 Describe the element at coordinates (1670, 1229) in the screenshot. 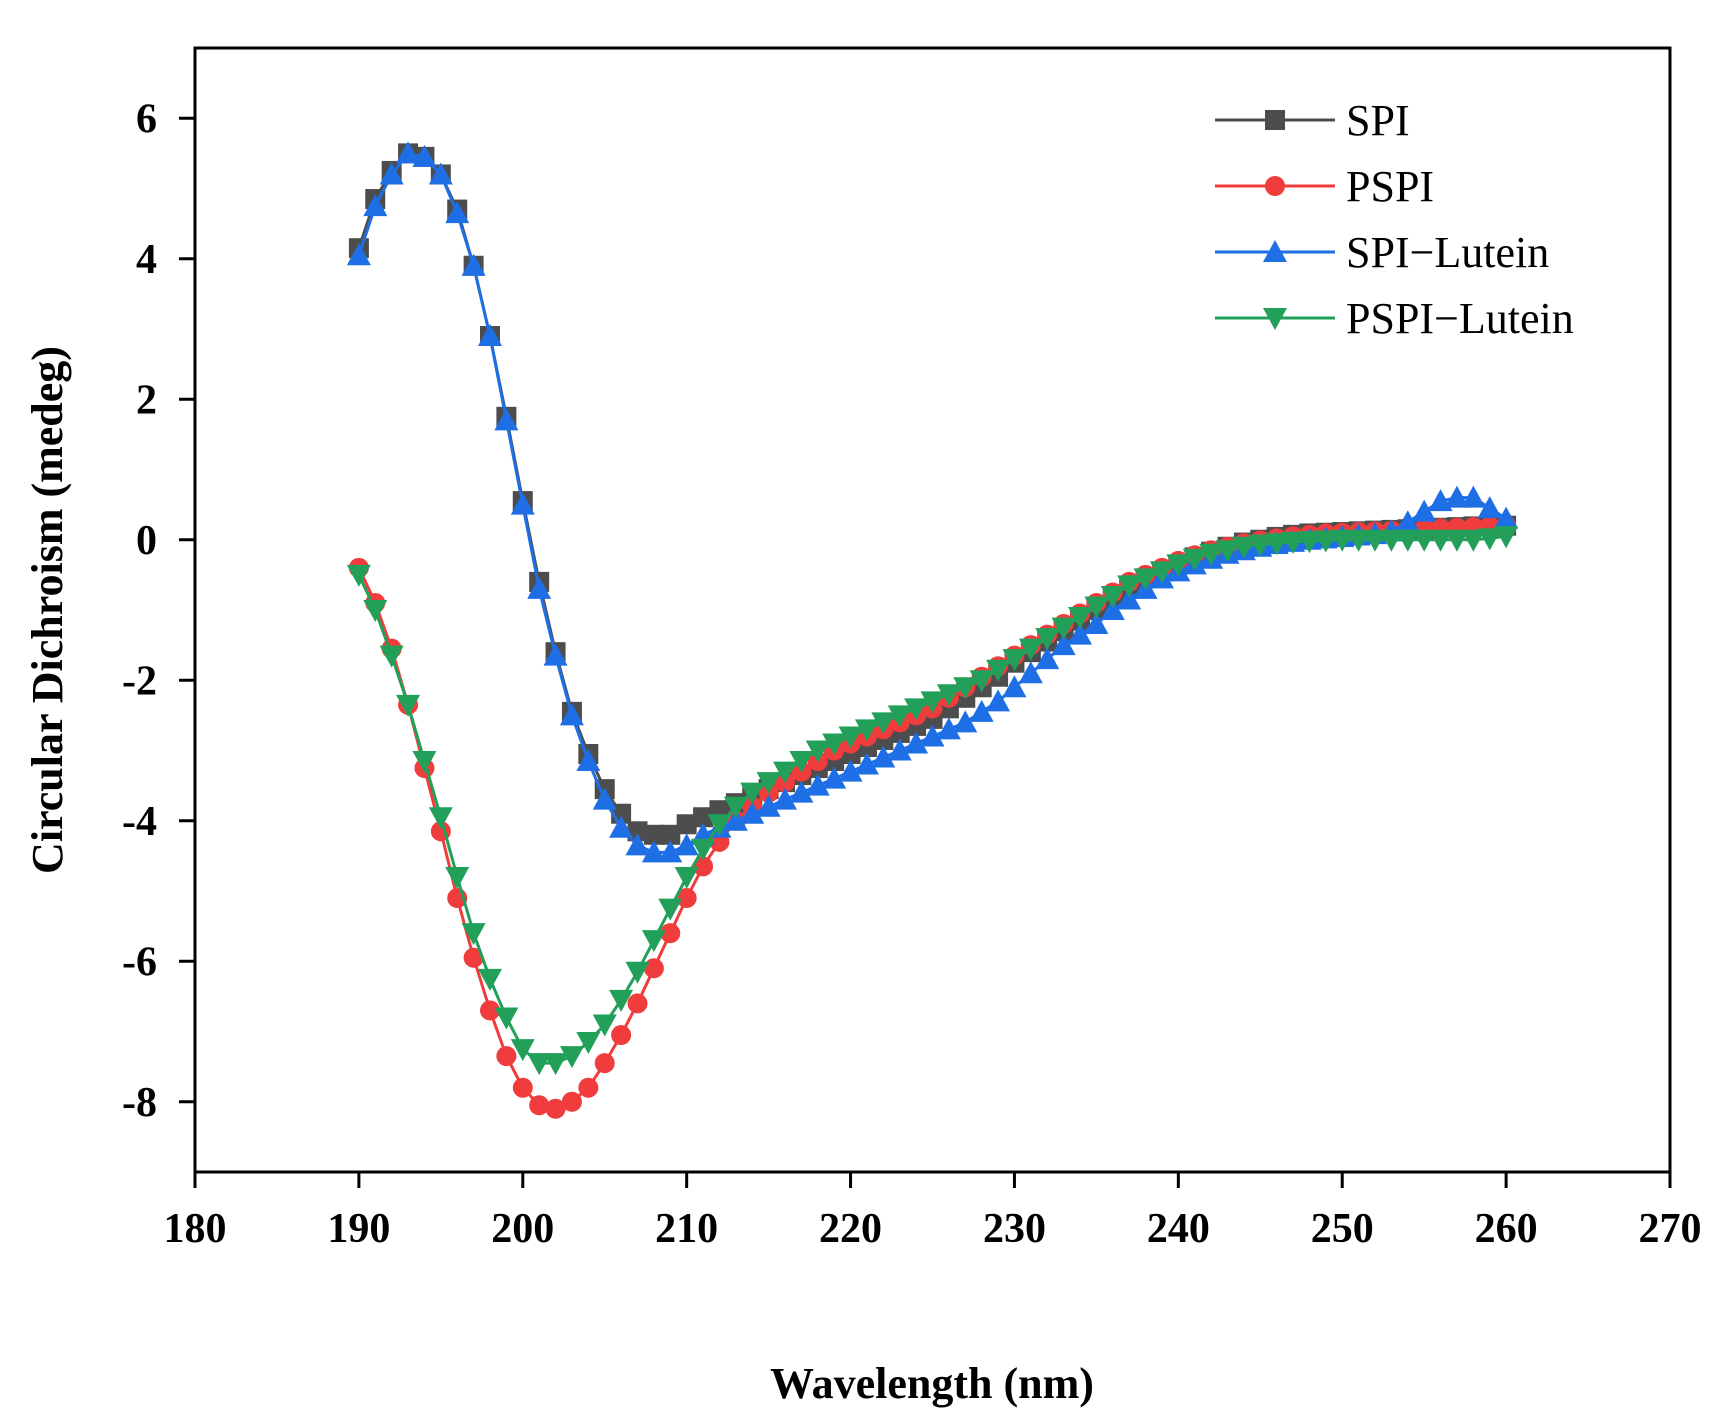

I see `x-tick-label: 270` at that location.